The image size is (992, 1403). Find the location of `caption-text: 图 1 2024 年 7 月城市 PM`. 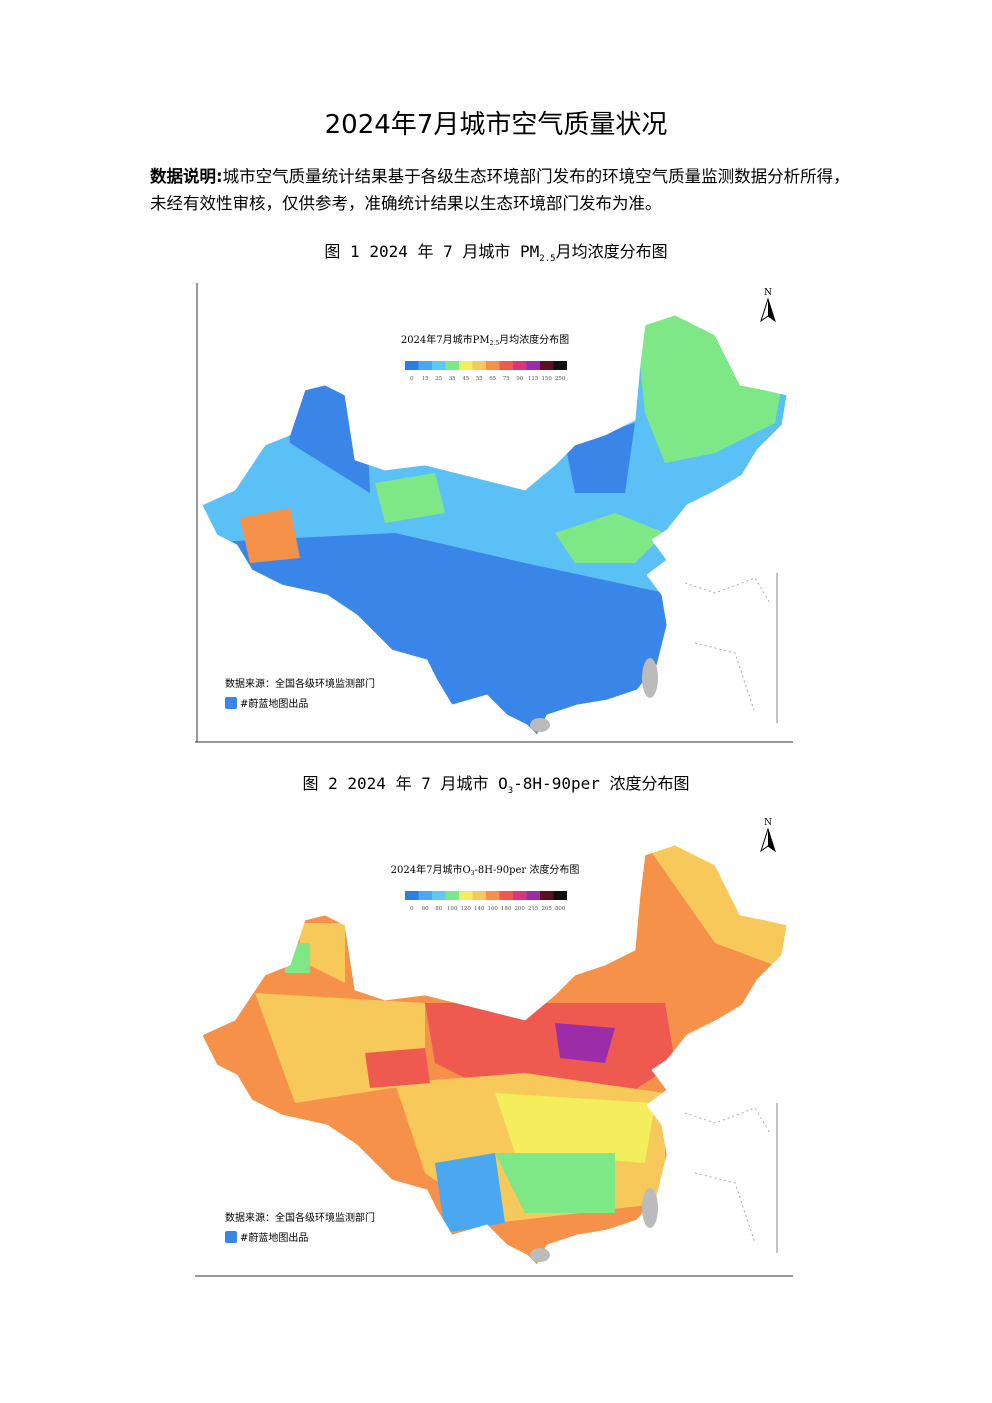

caption-text: 图 1 2024 年 7 月城市 PM is located at coordinates (432, 251).